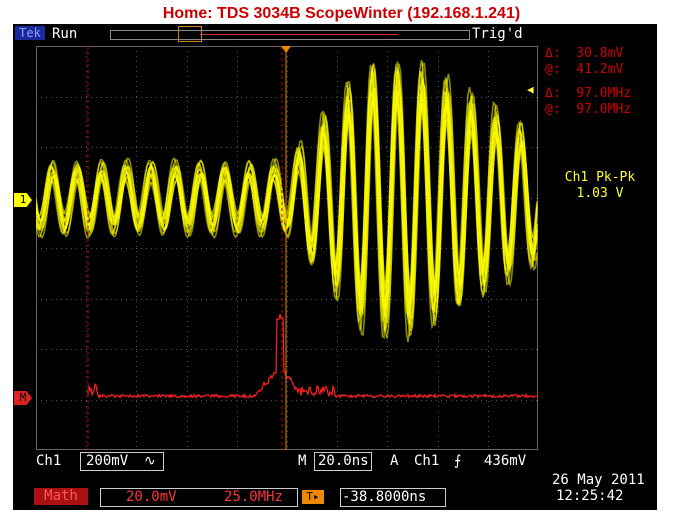  What do you see at coordinates (588, 109) in the screenshot?
I see `cursor-freq-at: @: 97.0MHz` at bounding box center [588, 109].